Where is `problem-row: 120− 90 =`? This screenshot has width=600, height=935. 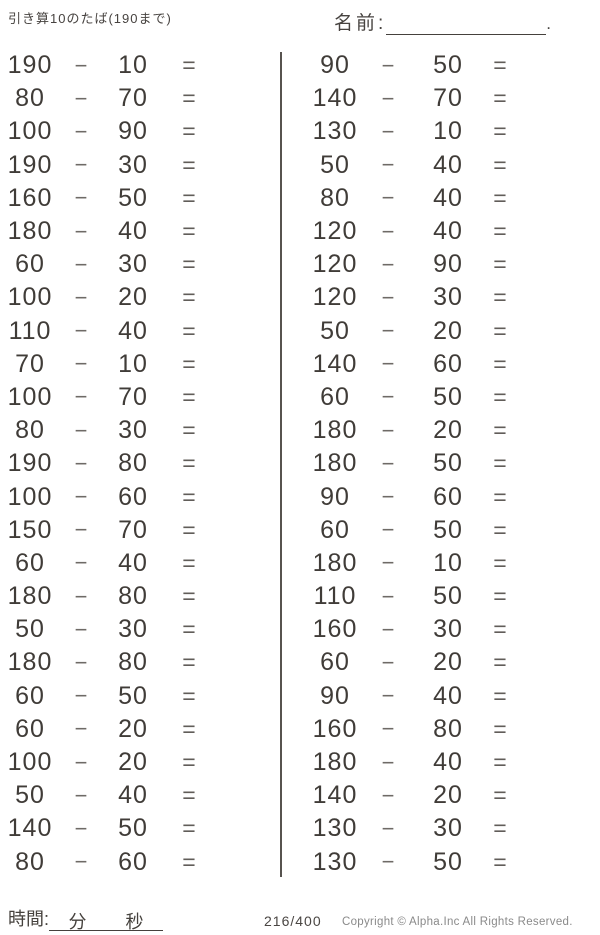 problem-row: 120− 90 = is located at coordinates (445, 264).